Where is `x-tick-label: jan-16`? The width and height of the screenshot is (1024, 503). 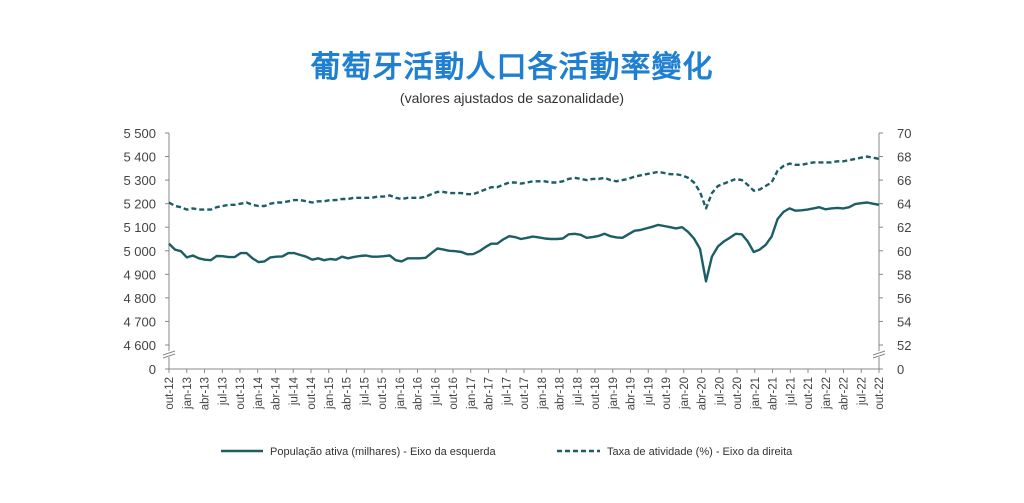 x-tick-label: jan-16 is located at coordinates (401, 393).